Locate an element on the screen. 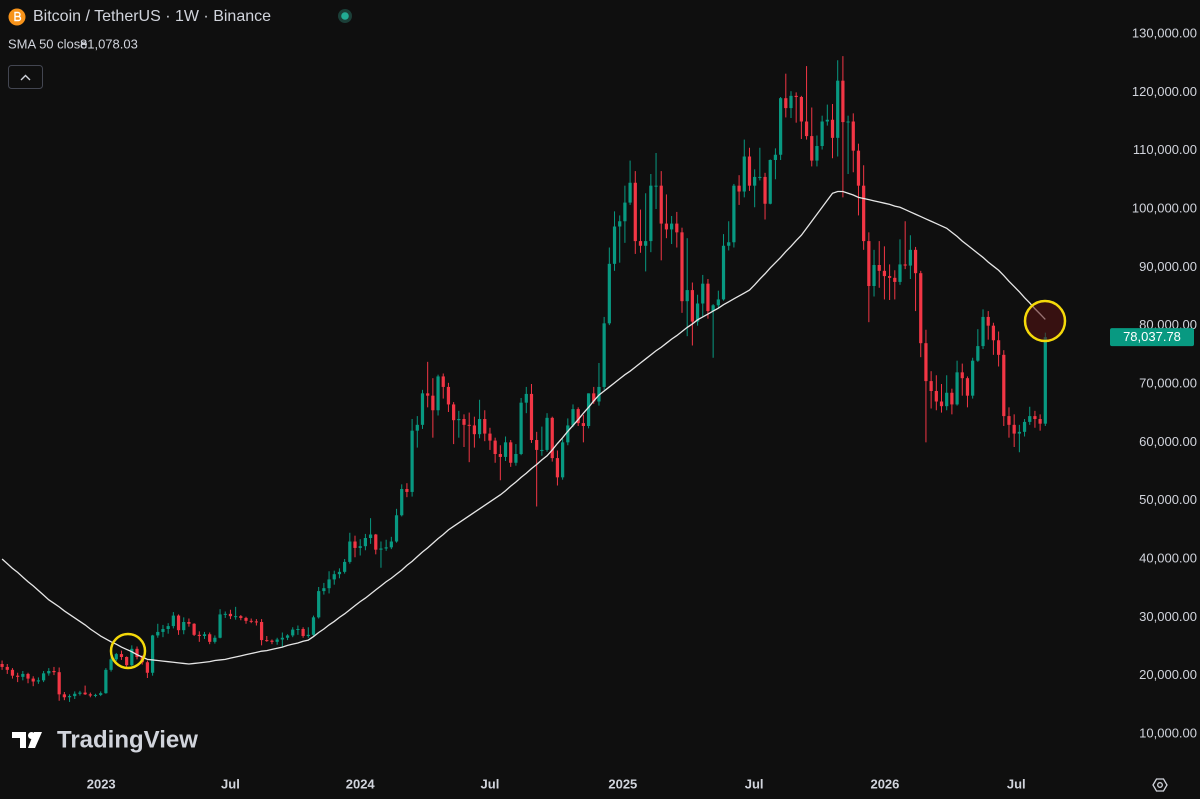 Image resolution: width=1200 pixels, height=799 pixels. y-tick-label: 110,000.00 is located at coordinates (1165, 149).